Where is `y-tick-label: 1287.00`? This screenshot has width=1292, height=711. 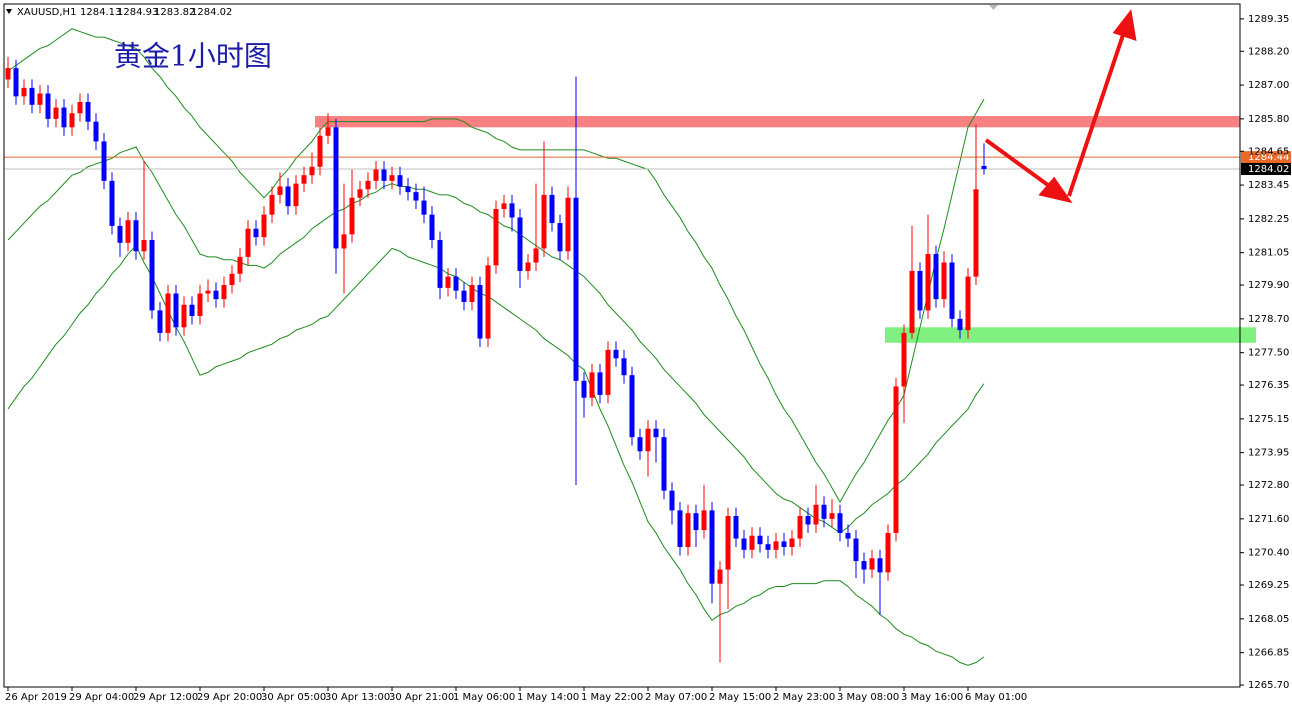
y-tick-label: 1287.00 is located at coordinates (1268, 85).